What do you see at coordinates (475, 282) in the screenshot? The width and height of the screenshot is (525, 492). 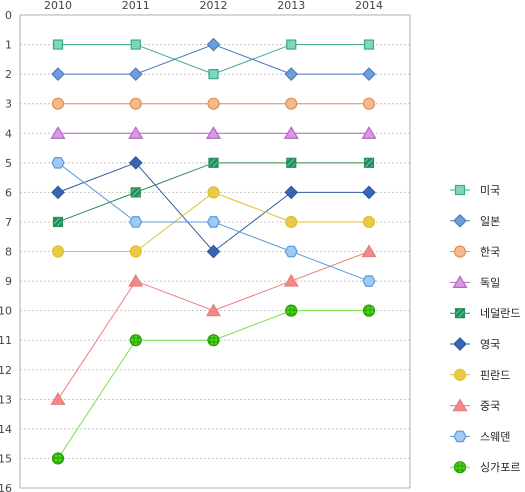 I see `legend-item-3: 독일` at bounding box center [475, 282].